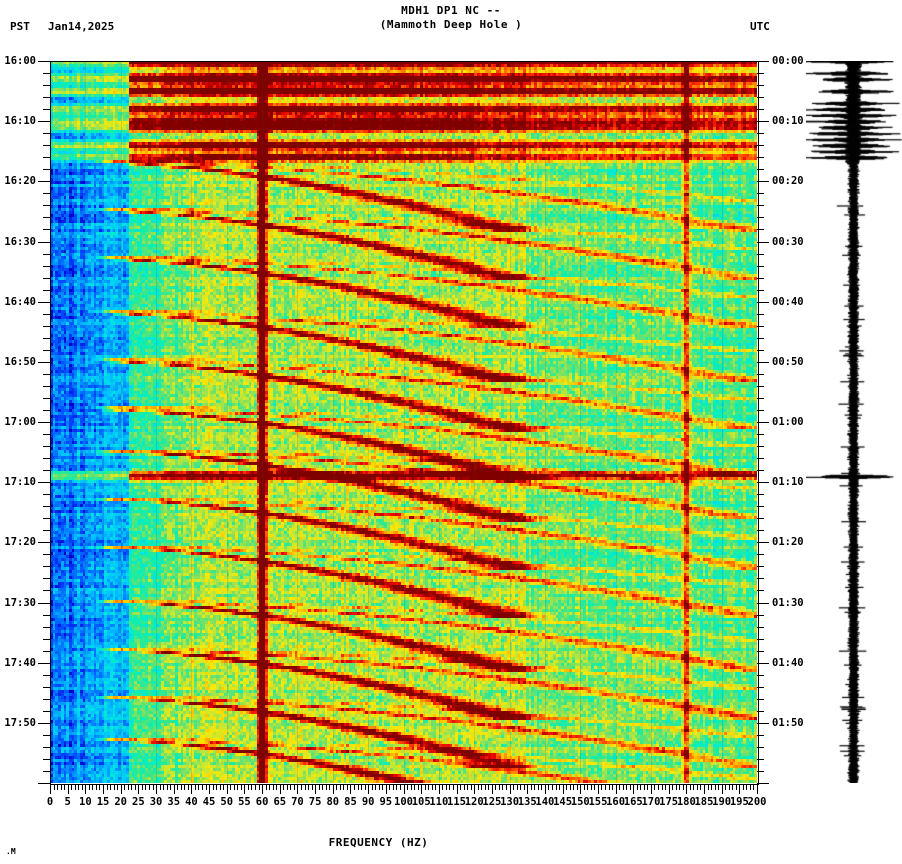 The image size is (902, 864). What do you see at coordinates (739, 802) in the screenshot?
I see `x-axis-label: 195` at bounding box center [739, 802].